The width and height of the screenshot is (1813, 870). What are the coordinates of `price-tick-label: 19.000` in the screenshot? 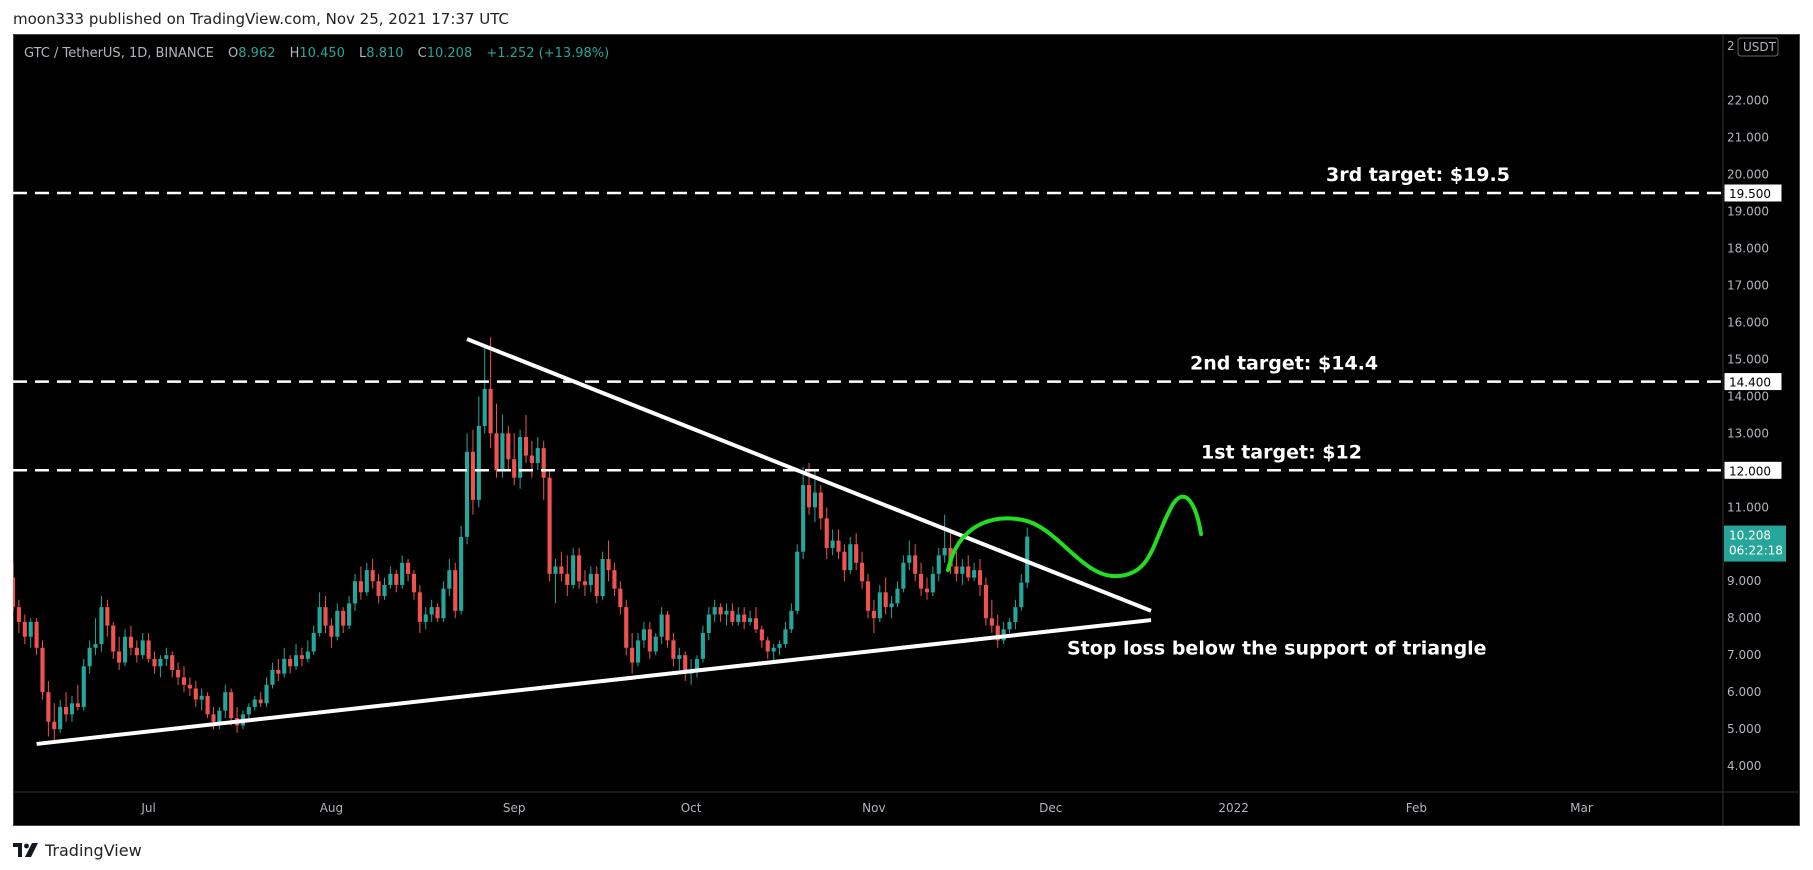 It's located at (1748, 211).